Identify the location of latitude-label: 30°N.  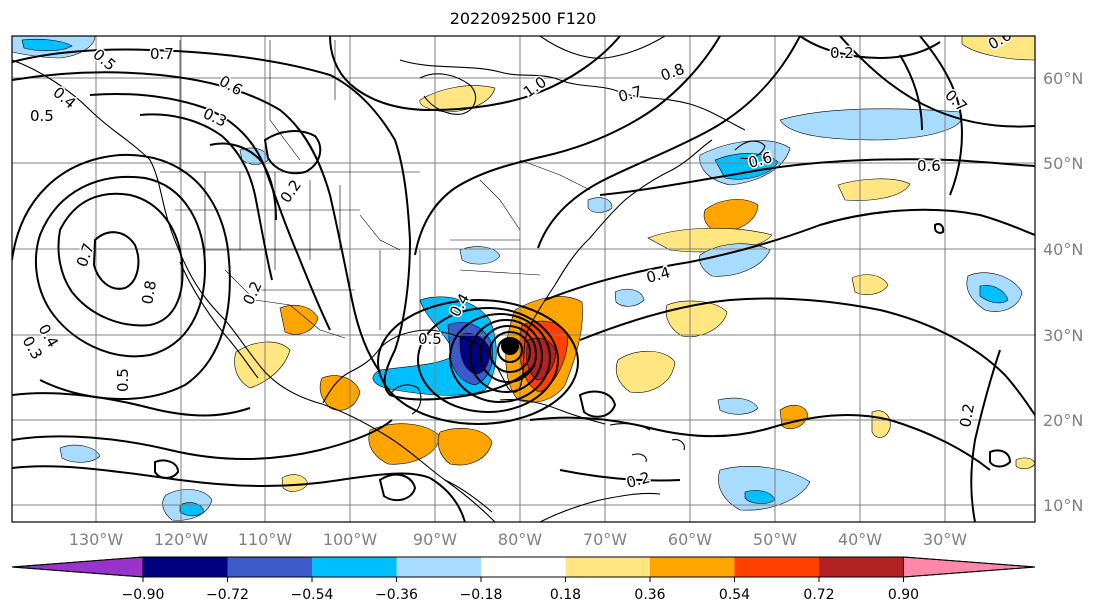
(1063, 335).